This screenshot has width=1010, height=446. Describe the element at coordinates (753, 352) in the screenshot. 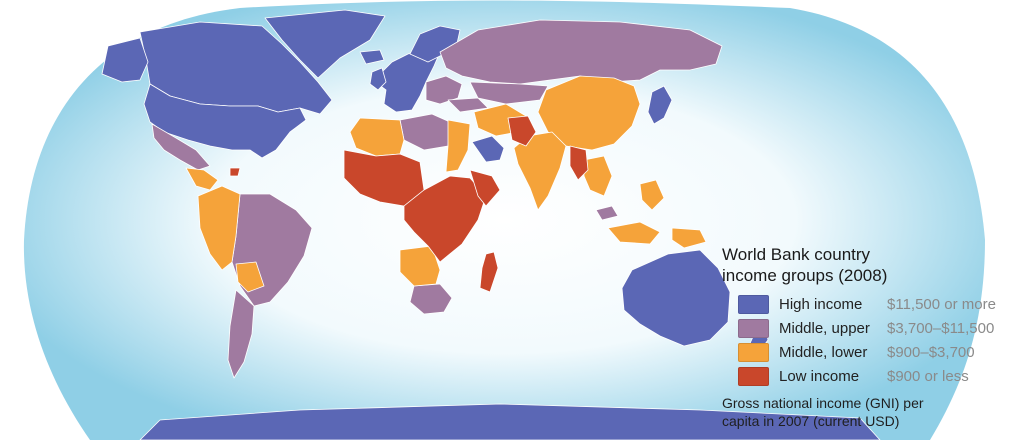

I see `legend-swatch-middle-lower` at that location.